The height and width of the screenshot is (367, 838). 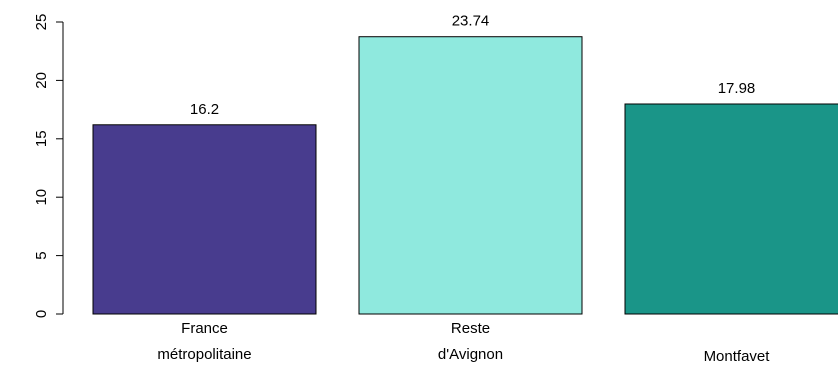 What do you see at coordinates (41, 138) in the screenshot?
I see `y-tick-label: 15` at bounding box center [41, 138].